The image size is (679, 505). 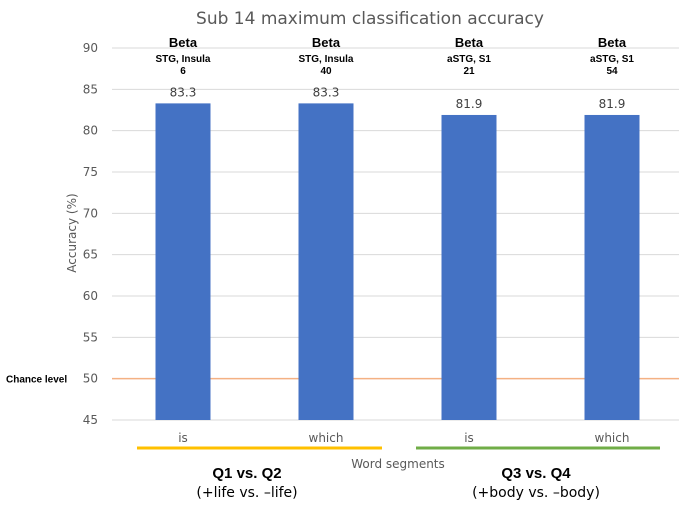 I want to click on annotation-count: 40, so click(x=326, y=71).